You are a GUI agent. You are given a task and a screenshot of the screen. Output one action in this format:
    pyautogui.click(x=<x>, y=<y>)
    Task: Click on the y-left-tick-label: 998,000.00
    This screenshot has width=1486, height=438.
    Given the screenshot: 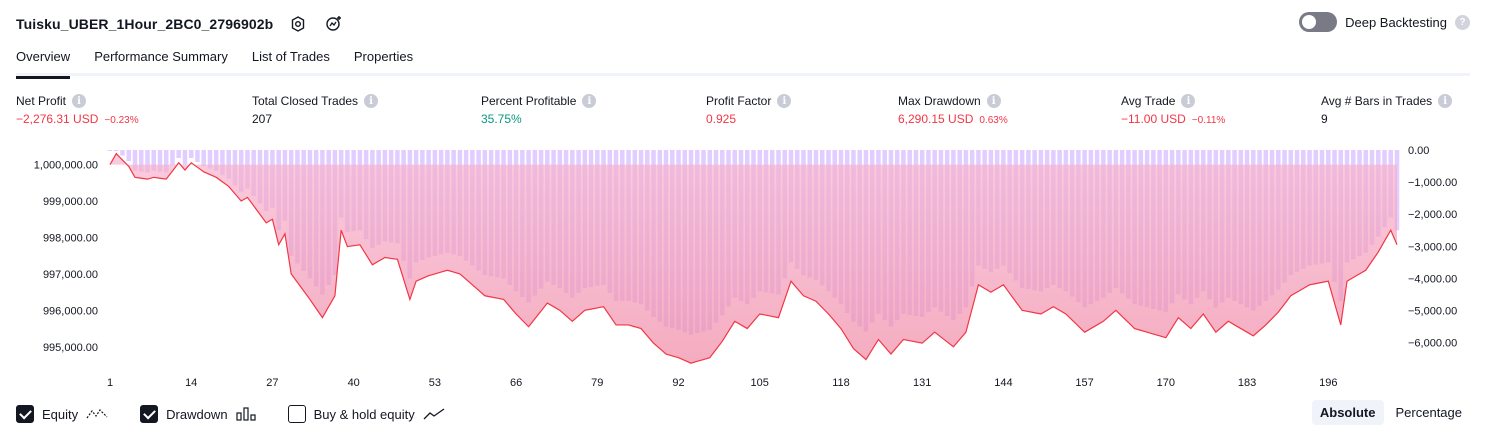 What is the action you would take?
    pyautogui.click(x=70, y=239)
    